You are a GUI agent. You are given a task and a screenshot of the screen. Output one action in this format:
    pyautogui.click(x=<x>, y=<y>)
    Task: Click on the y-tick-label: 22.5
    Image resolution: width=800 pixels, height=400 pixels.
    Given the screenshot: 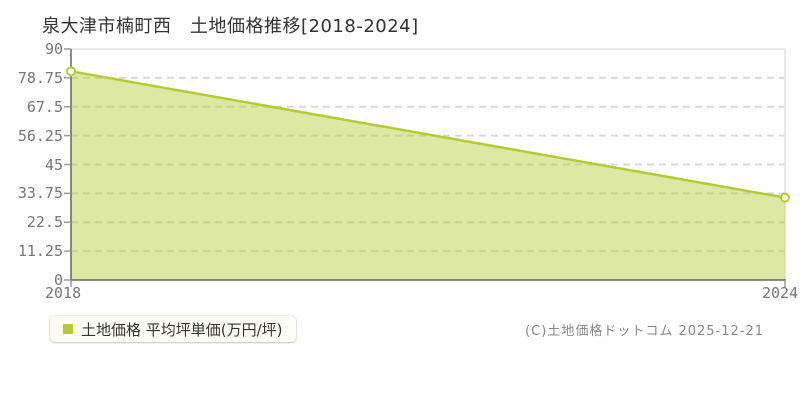 What is the action you would take?
    pyautogui.click(x=44, y=222)
    